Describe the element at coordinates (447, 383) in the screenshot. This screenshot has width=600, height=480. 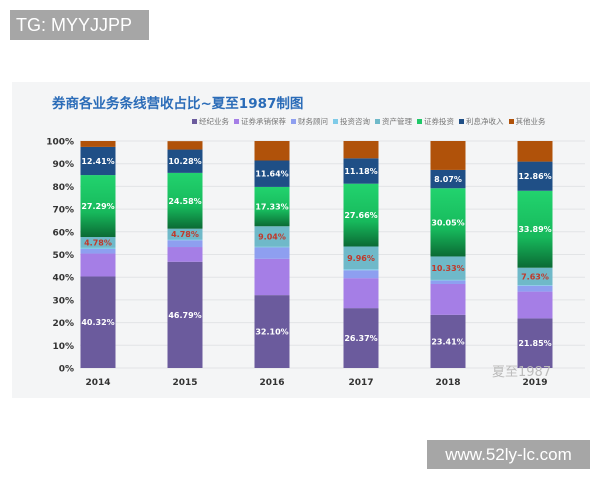
I see `x-tick-label: 2018` at that location.